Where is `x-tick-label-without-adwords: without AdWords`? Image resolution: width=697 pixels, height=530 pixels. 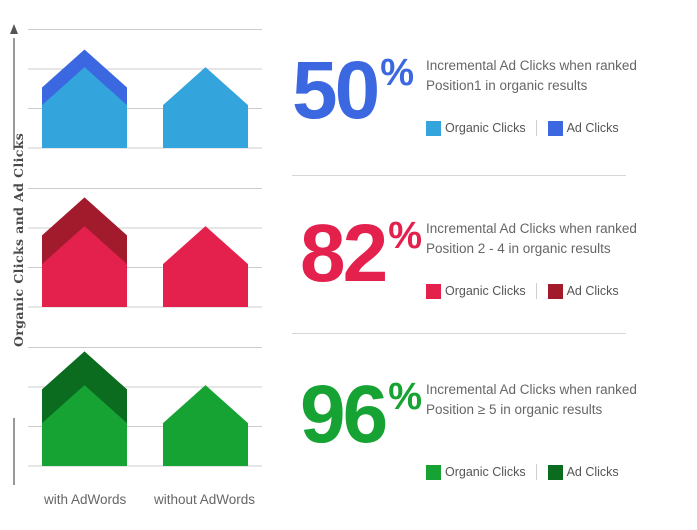
x-tick-label-without-adwords: without AdWords is located at coordinates (205, 499).